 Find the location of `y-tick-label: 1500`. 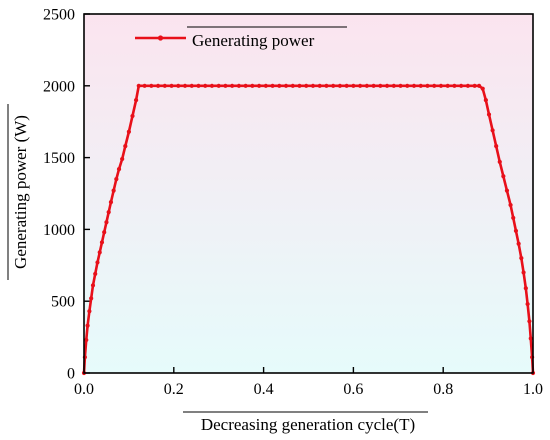

y-tick-label: 1500 is located at coordinates (59, 158).